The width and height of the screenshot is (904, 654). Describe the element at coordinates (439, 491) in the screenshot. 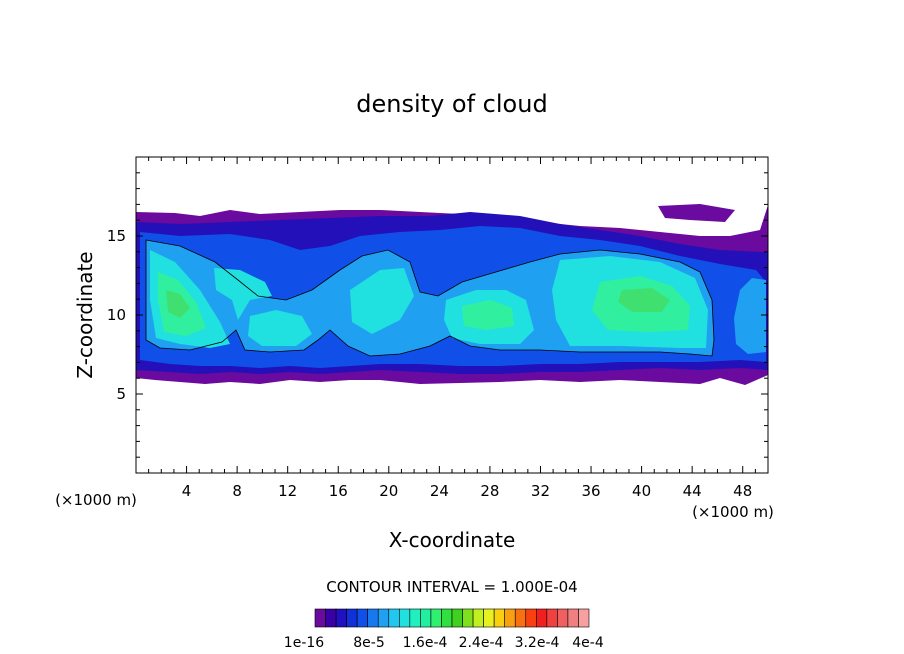

I see `x-tick-label: 24` at that location.